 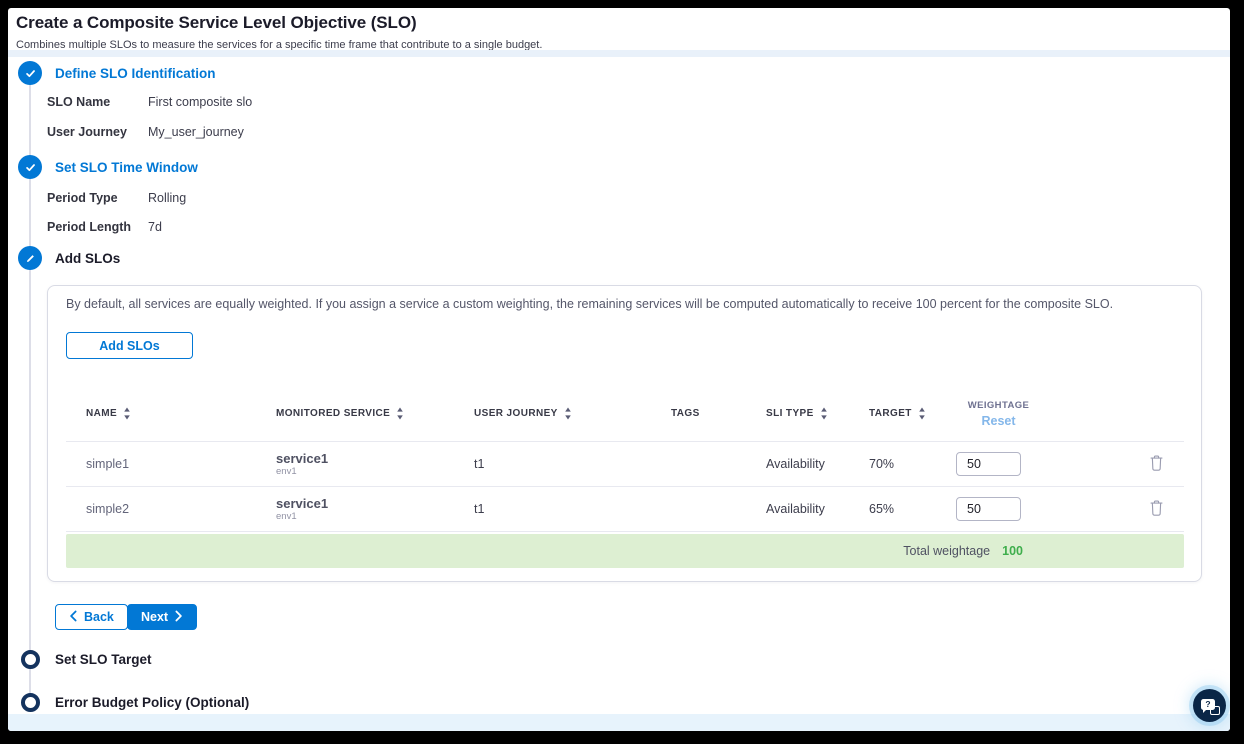 I want to click on field-label: SLO Name, so click(x=79, y=102).